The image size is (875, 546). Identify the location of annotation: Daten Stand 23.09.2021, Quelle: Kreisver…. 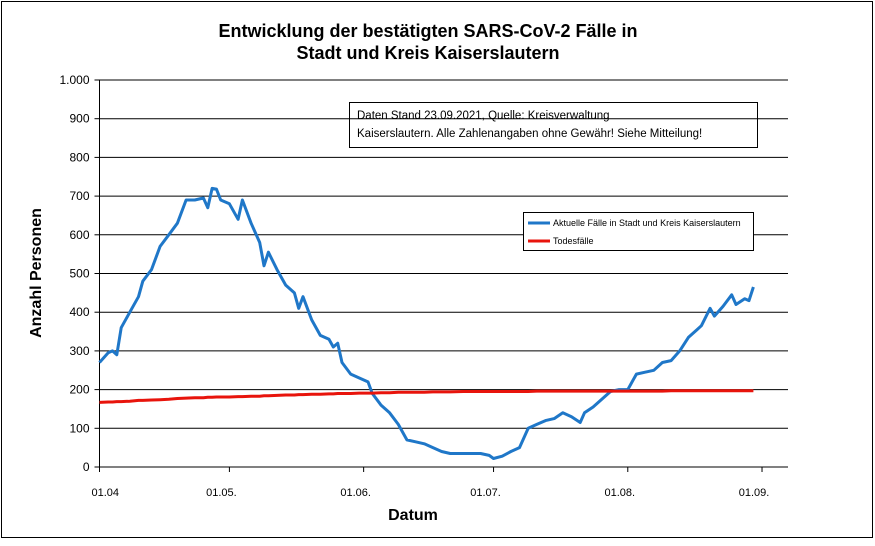
(483, 116).